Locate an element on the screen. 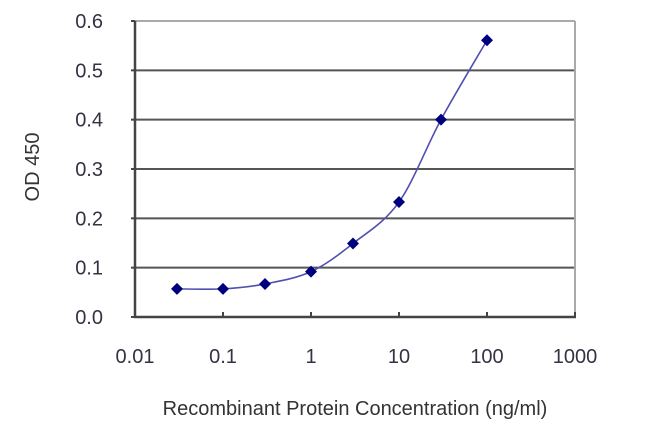  x-tick-label: 0.01 is located at coordinates (135, 357).